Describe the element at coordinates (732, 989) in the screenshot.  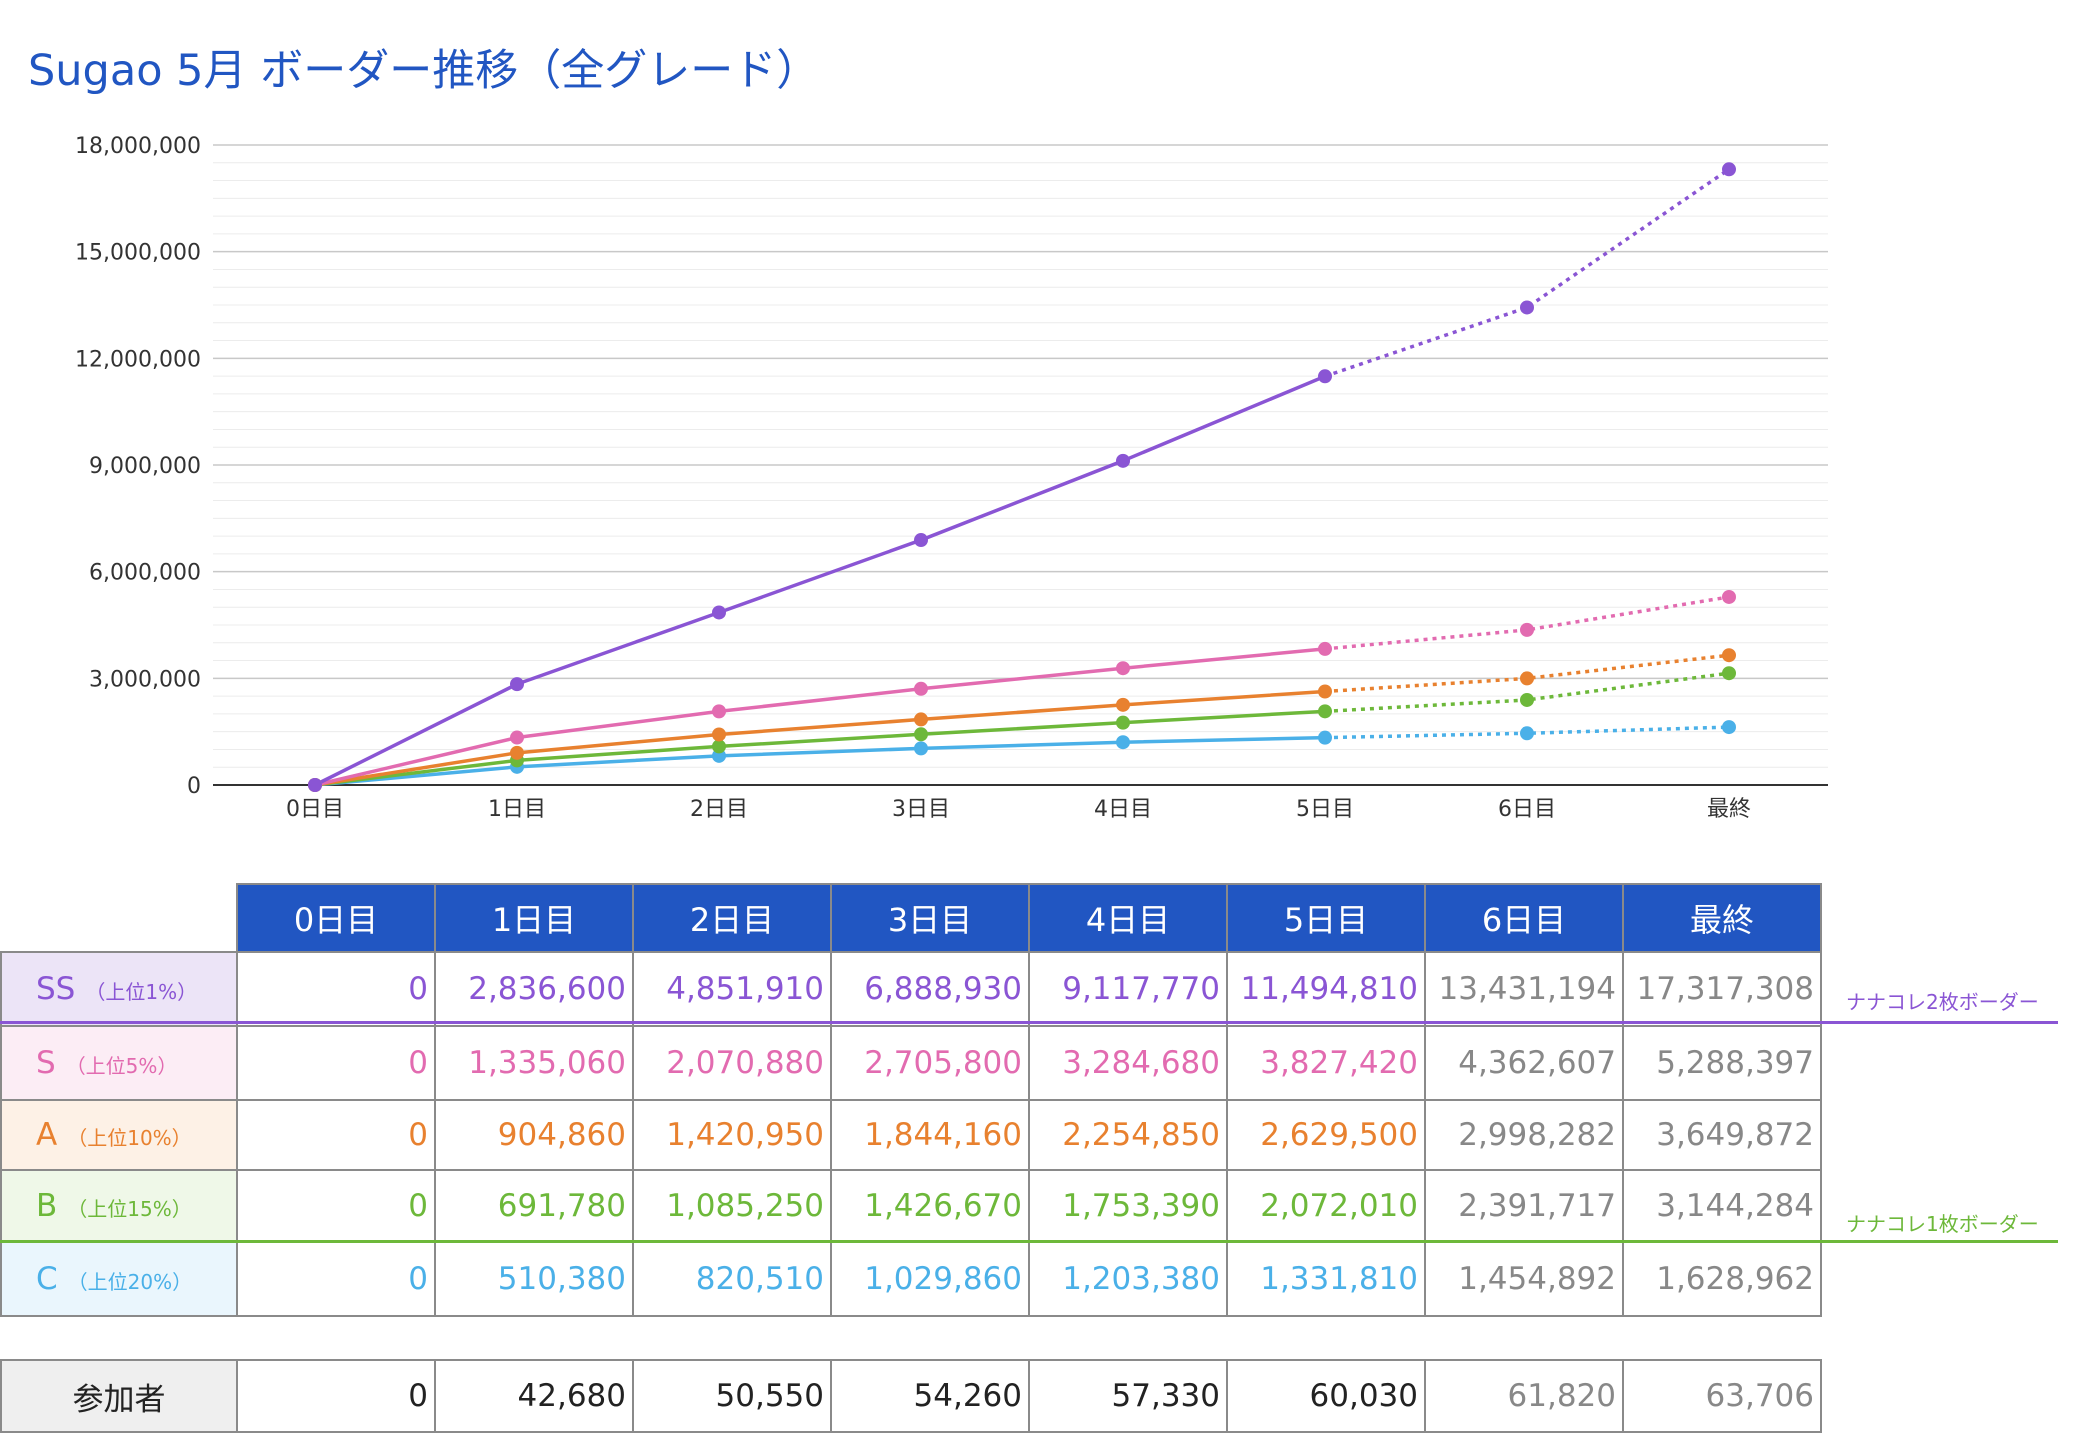
I see `table-cell: 4,851,910` at that location.